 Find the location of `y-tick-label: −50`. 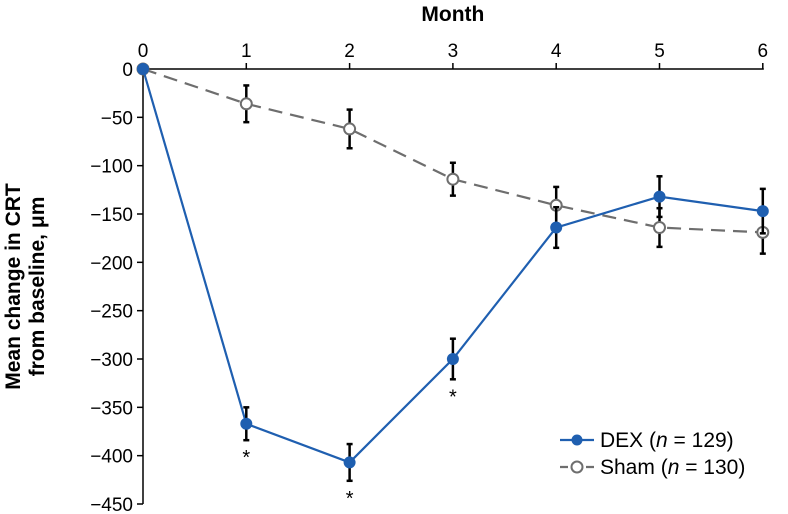

y-tick-label: −50 is located at coordinates (117, 118).